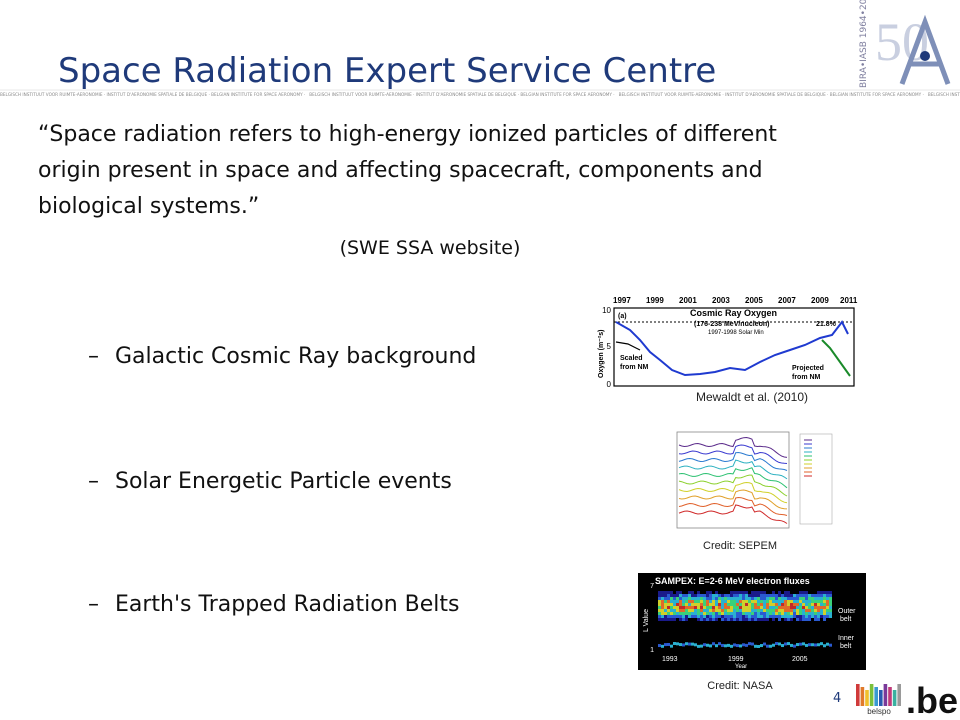  What do you see at coordinates (847, 611) in the screenshot?
I see `outer-belt-label: Outer` at bounding box center [847, 611].